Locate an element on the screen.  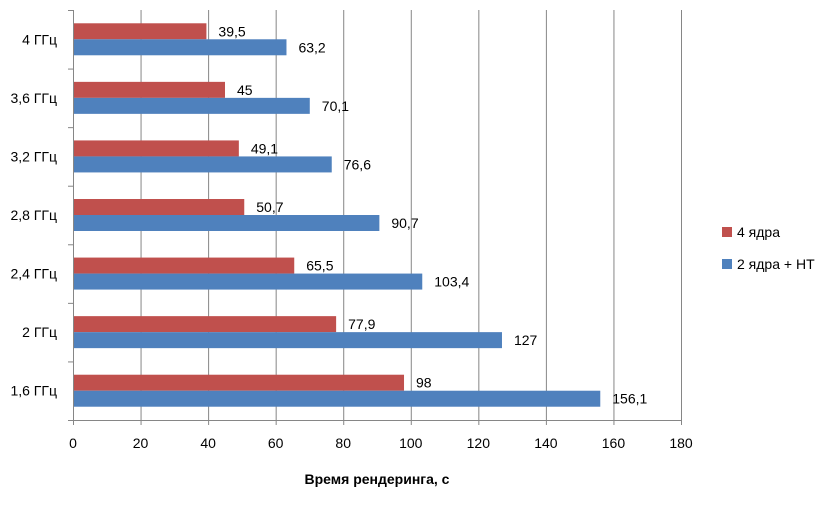
legend-label: 4 ядра is located at coordinates (758, 232).